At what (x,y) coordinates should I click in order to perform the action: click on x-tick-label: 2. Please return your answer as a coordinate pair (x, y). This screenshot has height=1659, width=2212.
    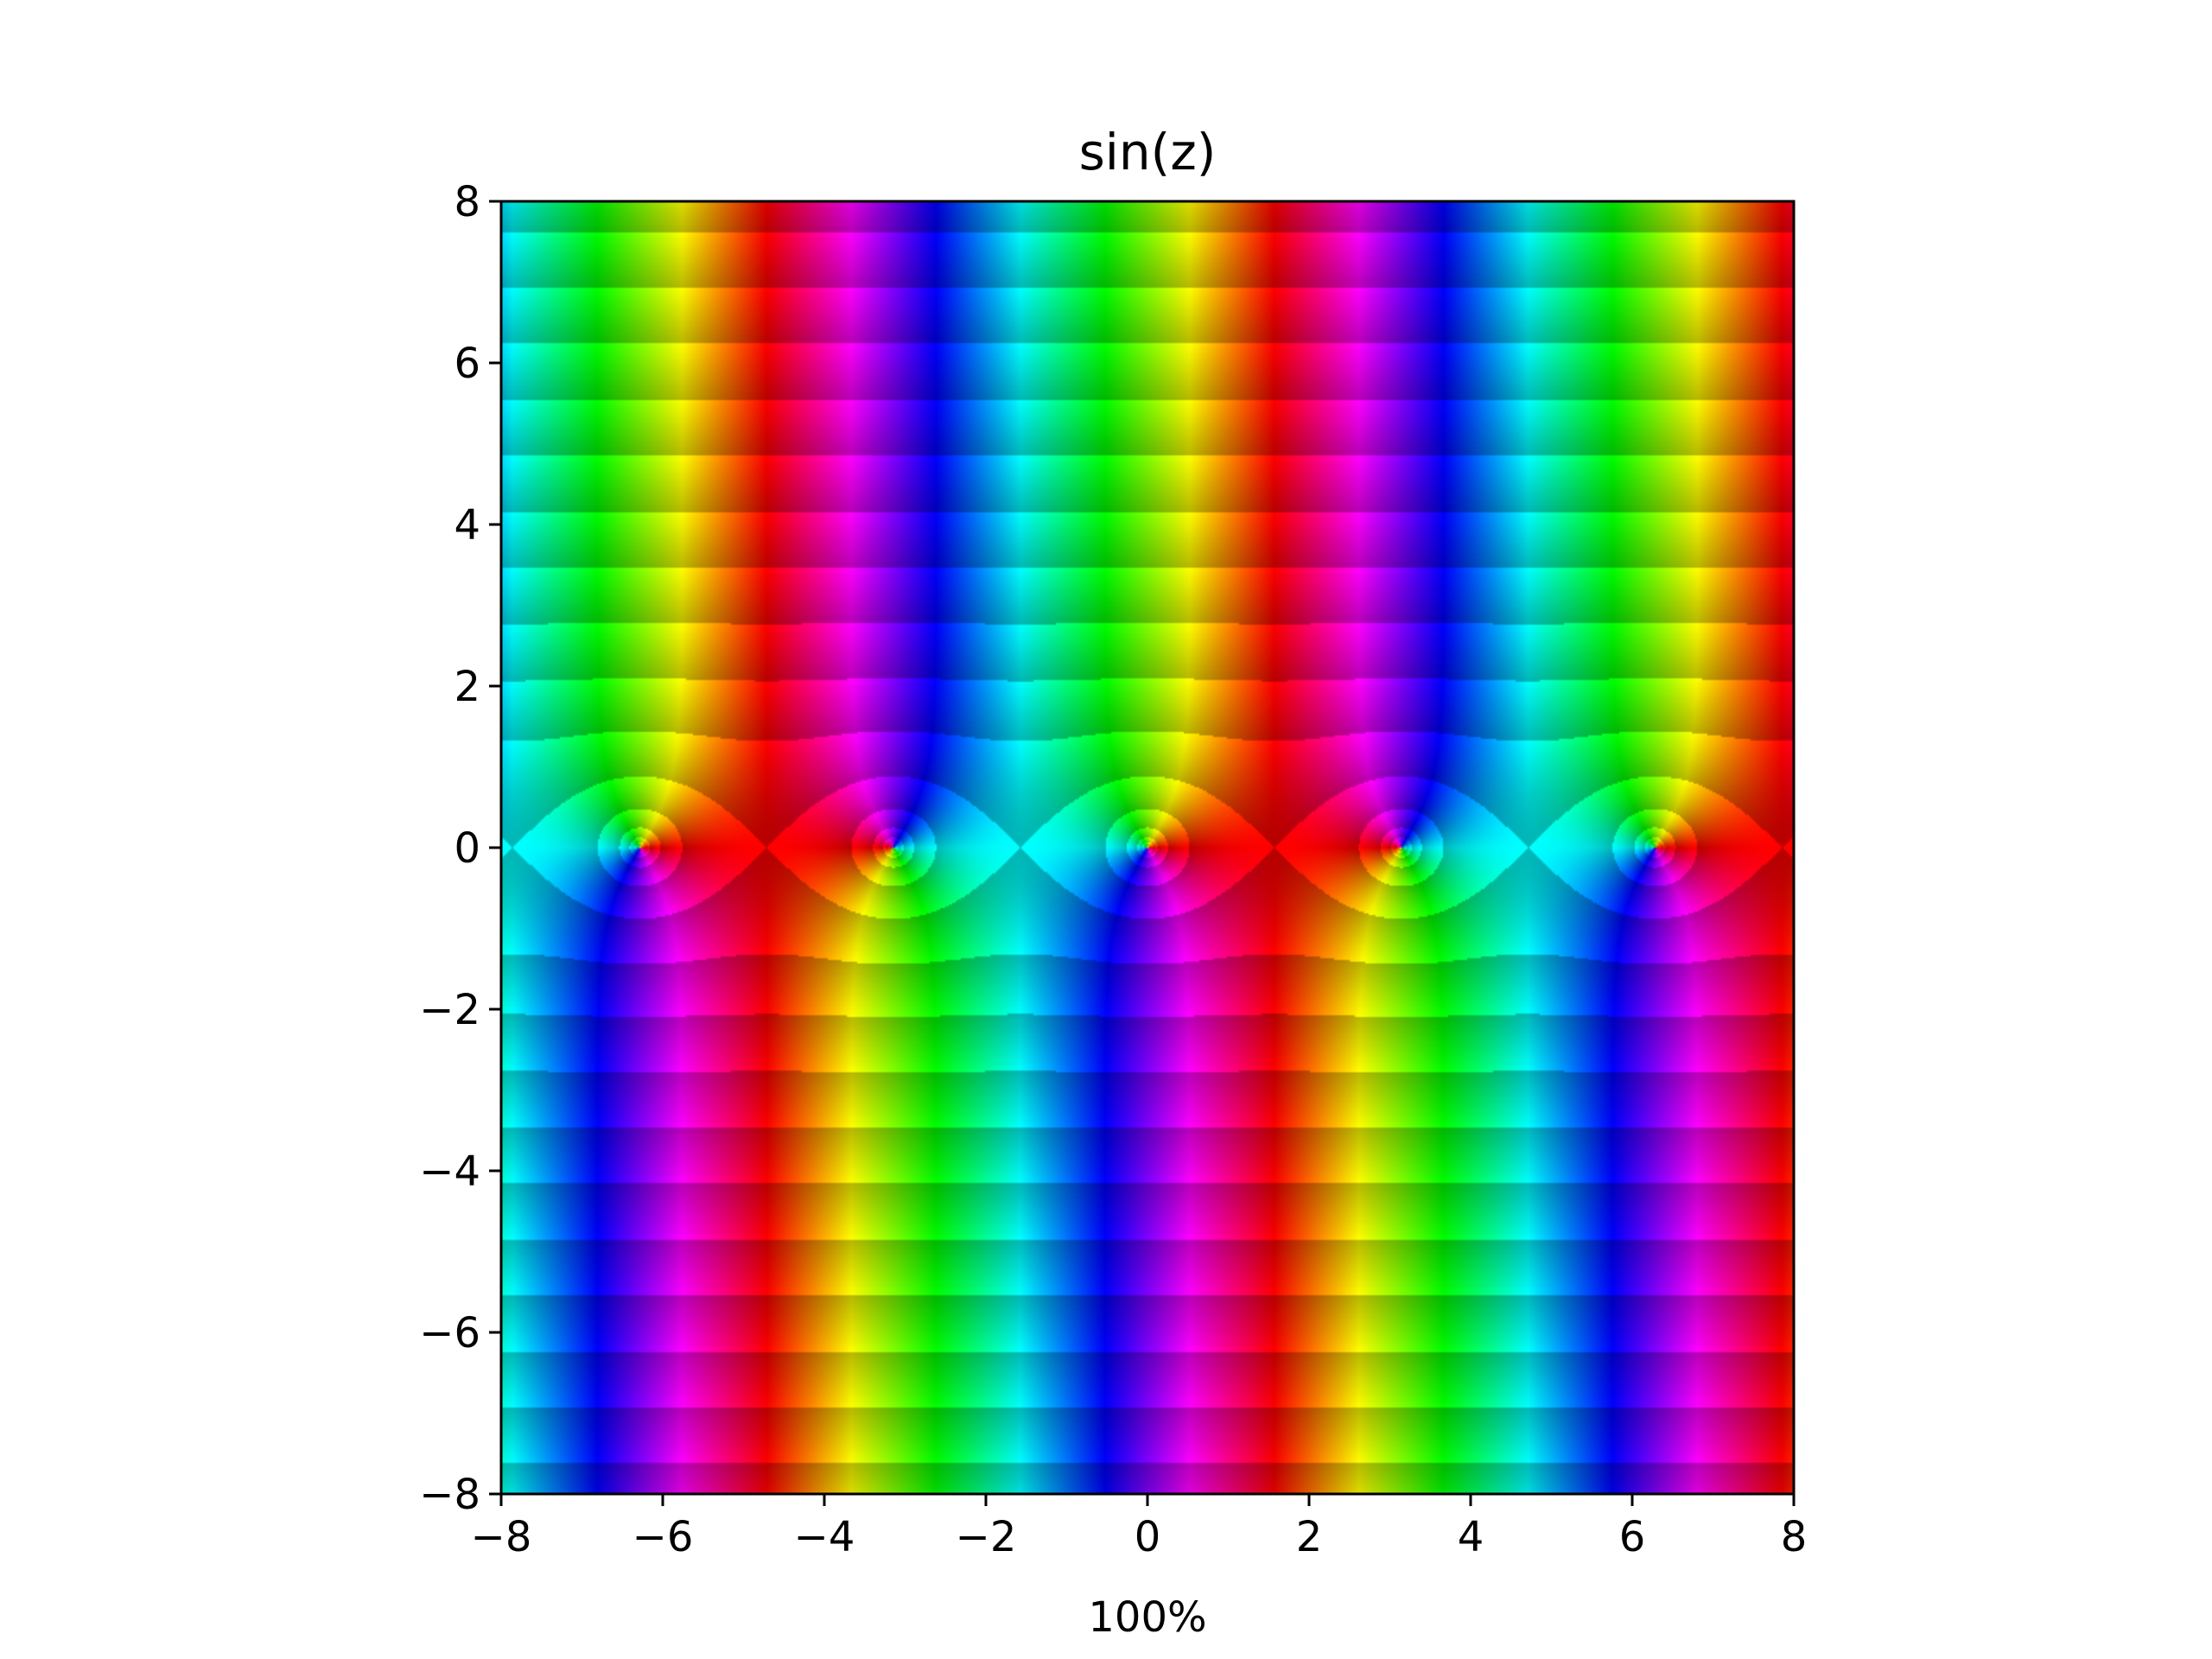
    Looking at the image, I should click on (1309, 1537).